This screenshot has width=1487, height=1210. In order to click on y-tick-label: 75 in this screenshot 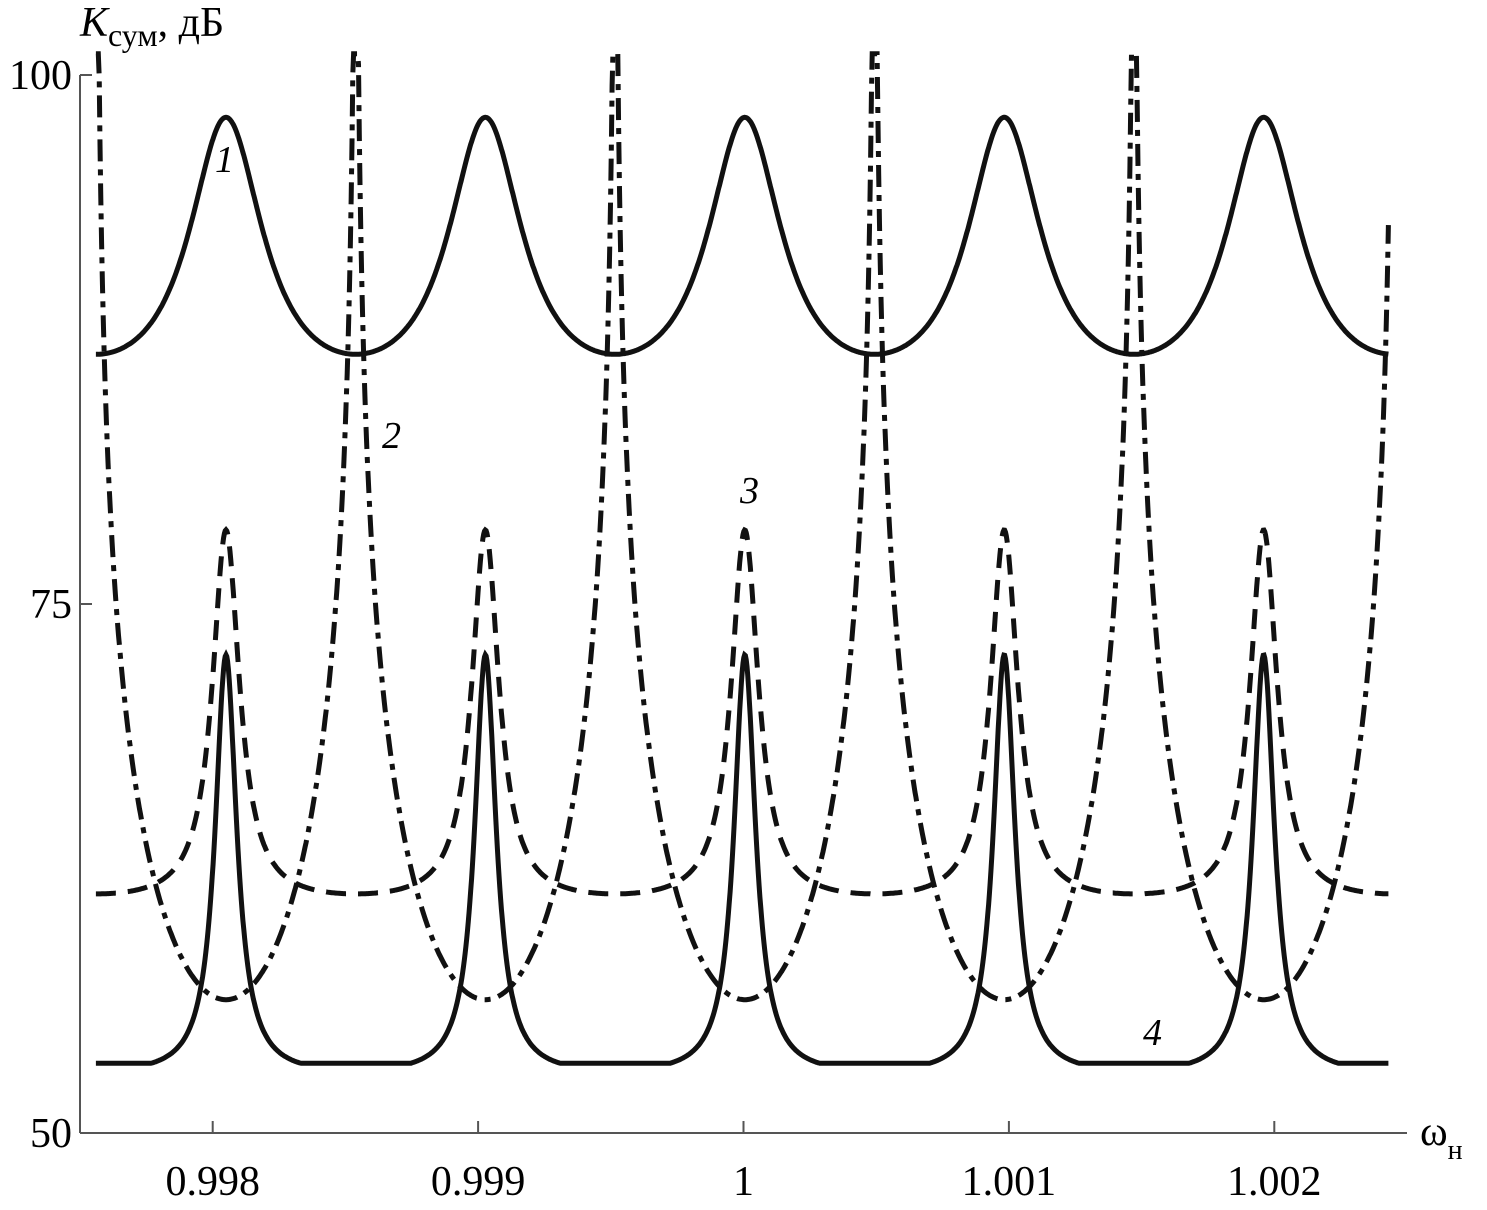, I will do `click(51, 605)`.